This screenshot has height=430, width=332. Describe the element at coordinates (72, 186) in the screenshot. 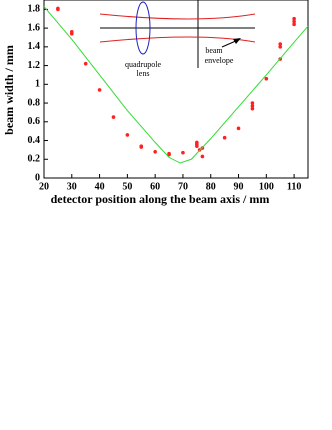

I see `x-tick-label: 30` at that location.